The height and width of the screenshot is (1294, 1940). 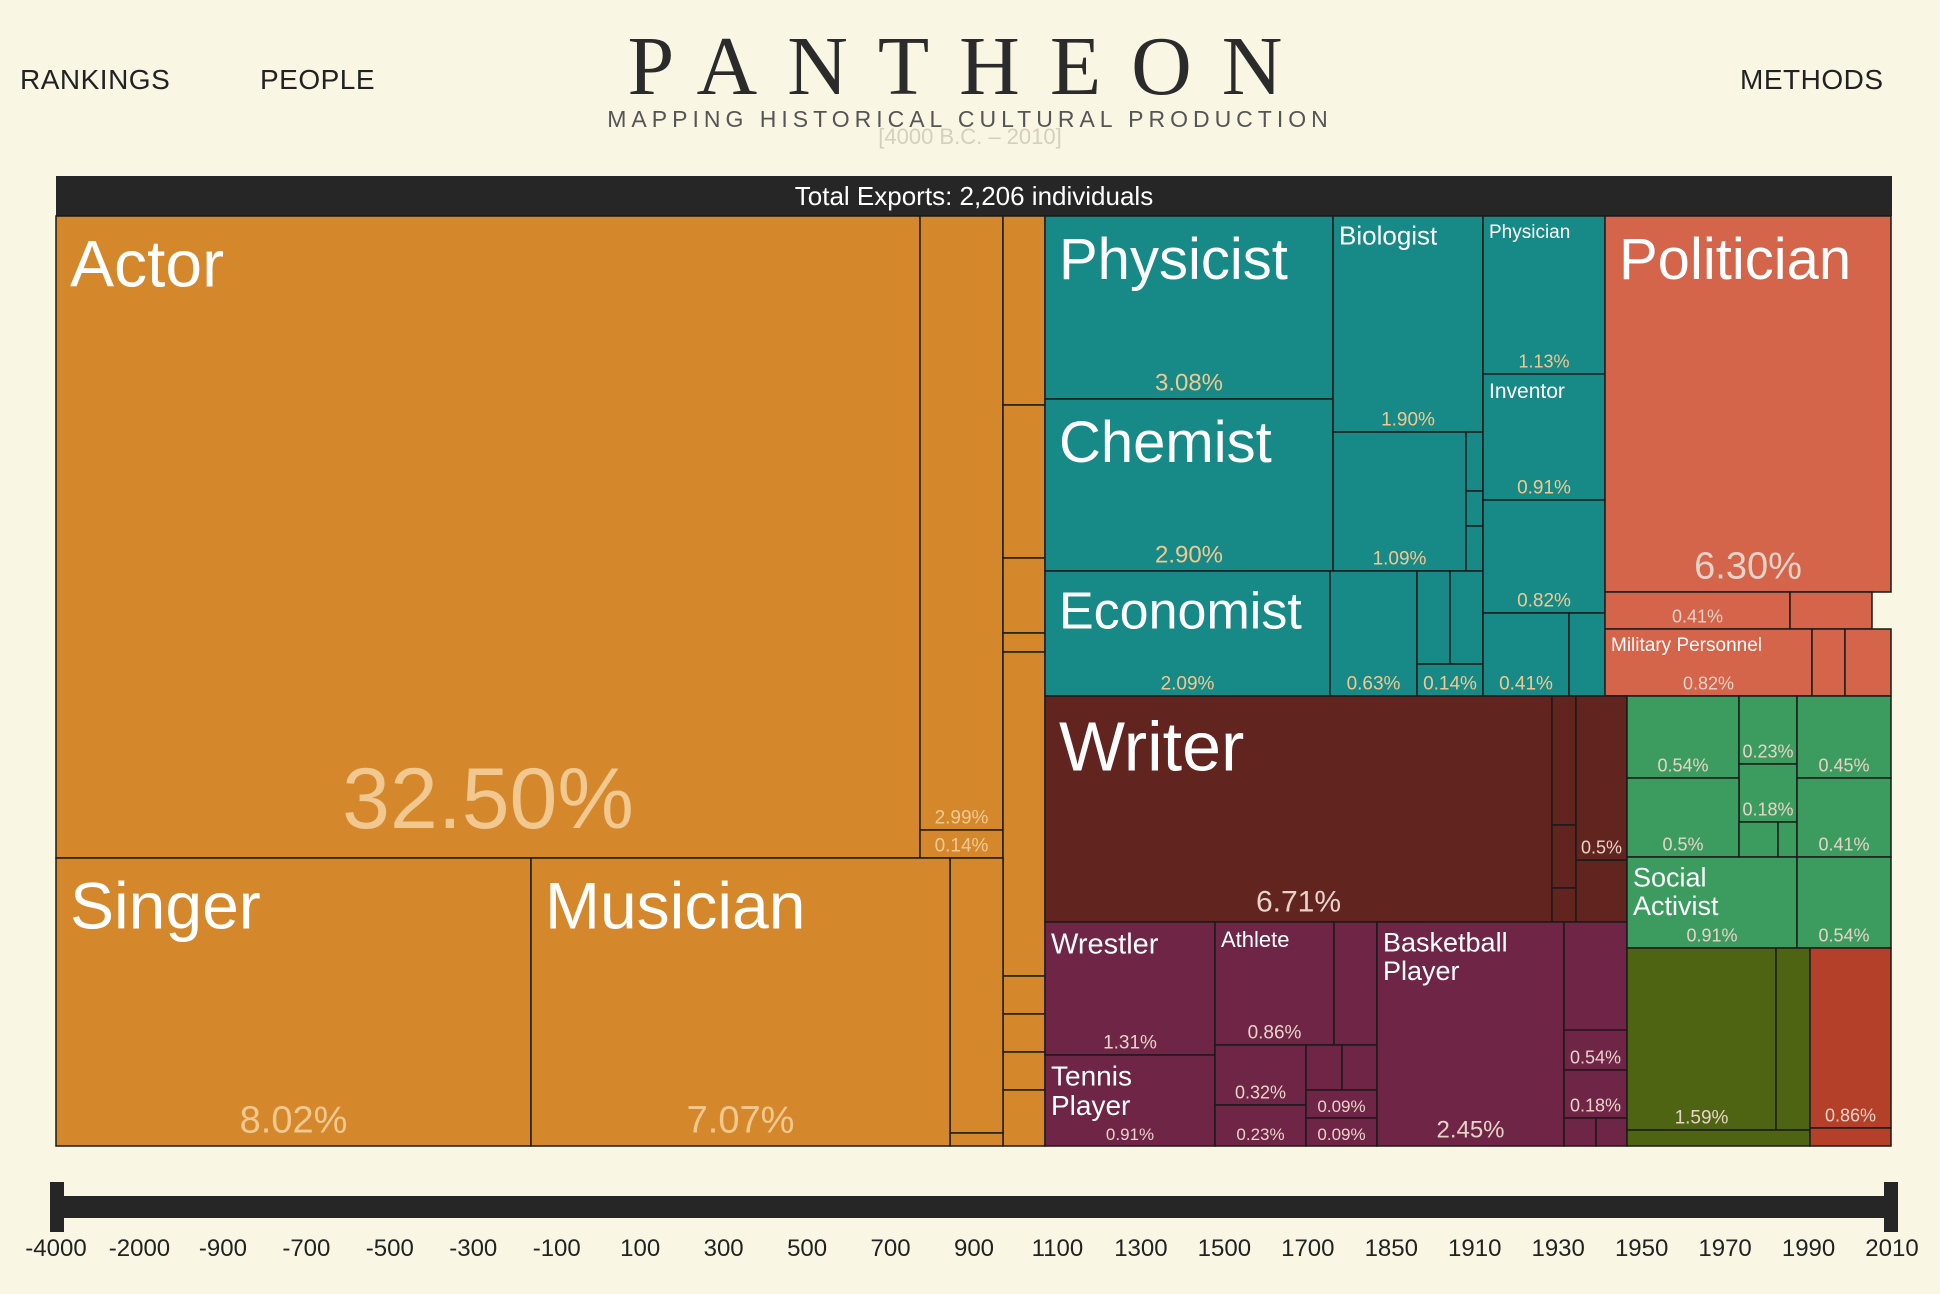 What do you see at coordinates (1400, 558) in the screenshot?
I see `tile-value: 1.09%` at bounding box center [1400, 558].